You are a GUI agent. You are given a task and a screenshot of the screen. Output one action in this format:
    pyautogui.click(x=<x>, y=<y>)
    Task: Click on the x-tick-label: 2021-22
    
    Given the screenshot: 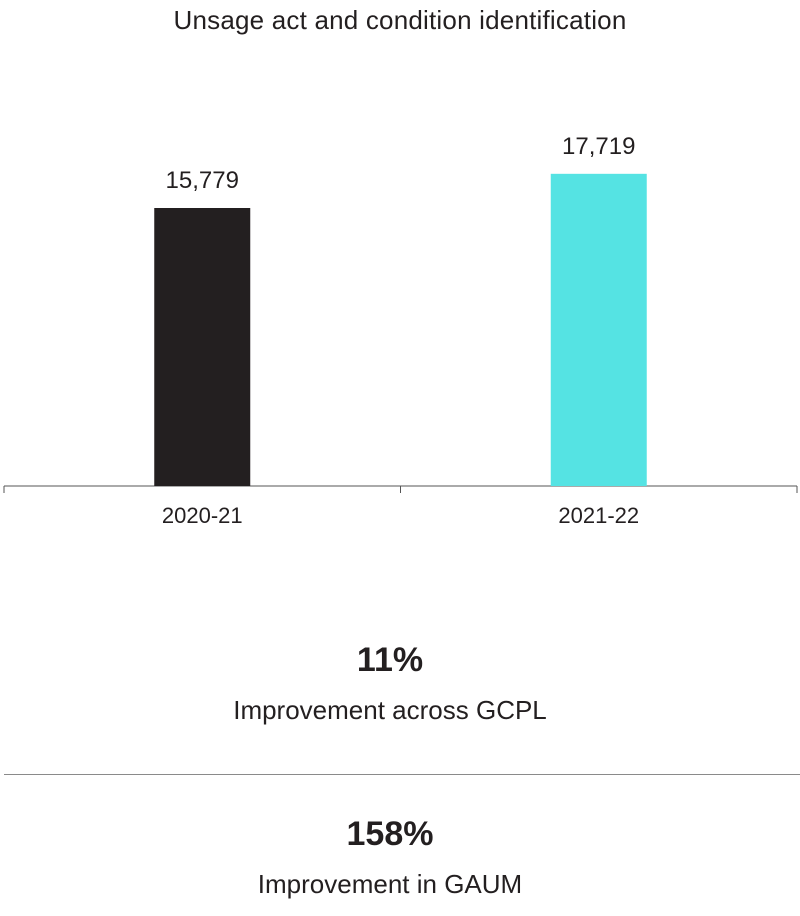 What is the action you would take?
    pyautogui.click(x=598, y=515)
    